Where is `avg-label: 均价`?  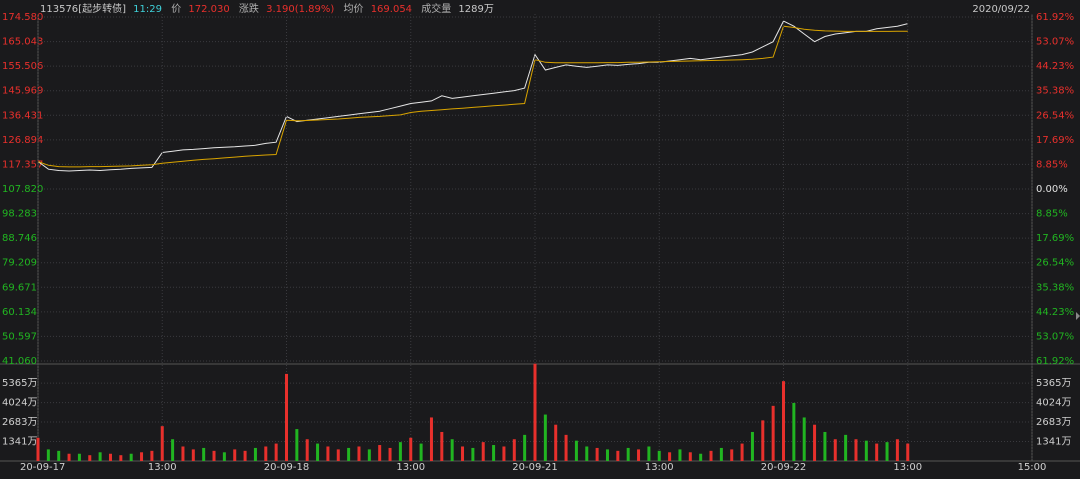 avg-label: 均价 is located at coordinates (354, 9).